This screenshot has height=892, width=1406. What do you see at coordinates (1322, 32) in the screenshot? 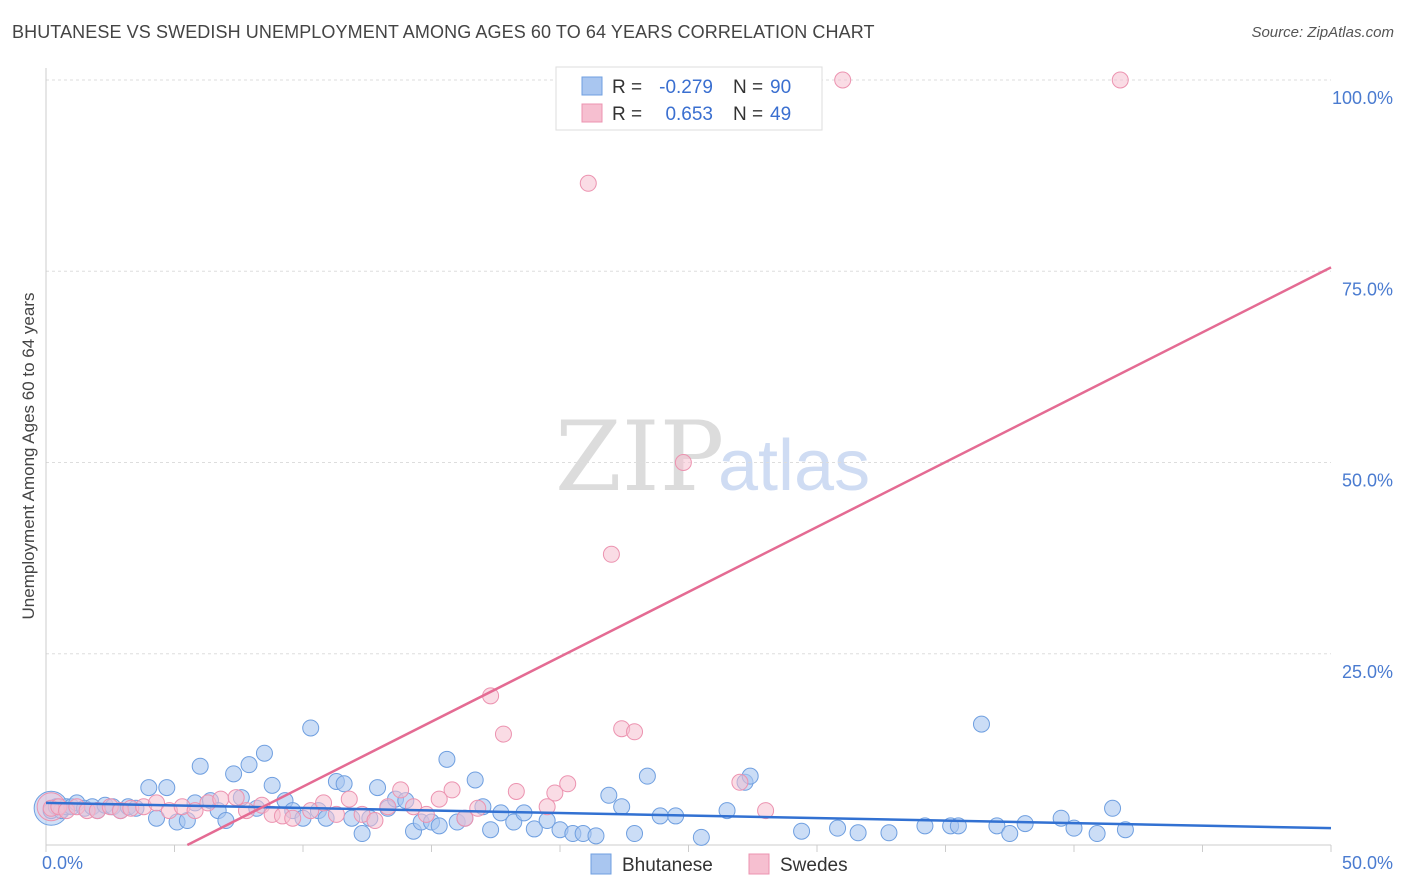
I see `source-label: Source: ZipAtlas.com` at bounding box center [1322, 32].